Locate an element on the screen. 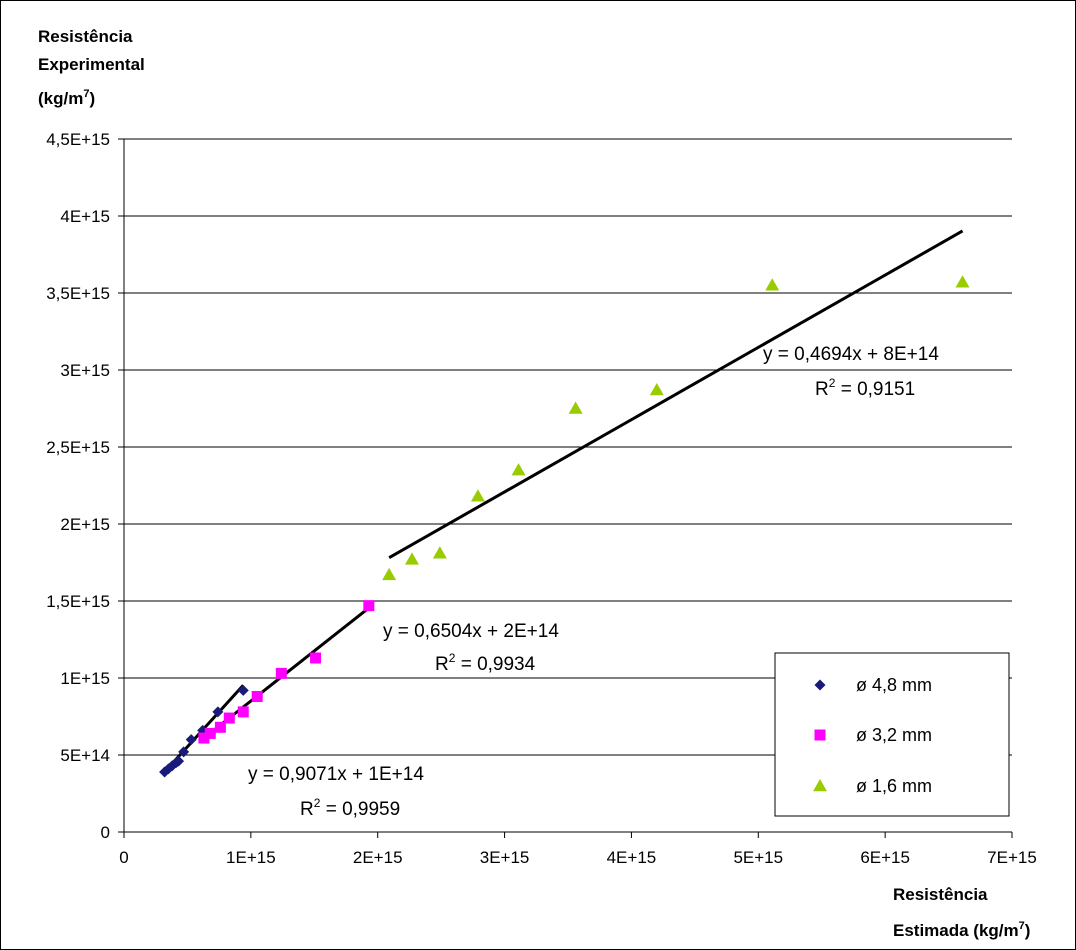  x-axis-title-line1: Resistência is located at coordinates (940, 894).